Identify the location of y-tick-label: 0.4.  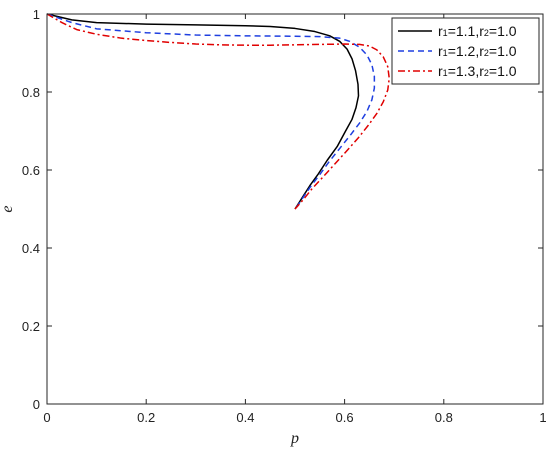
(31, 248).